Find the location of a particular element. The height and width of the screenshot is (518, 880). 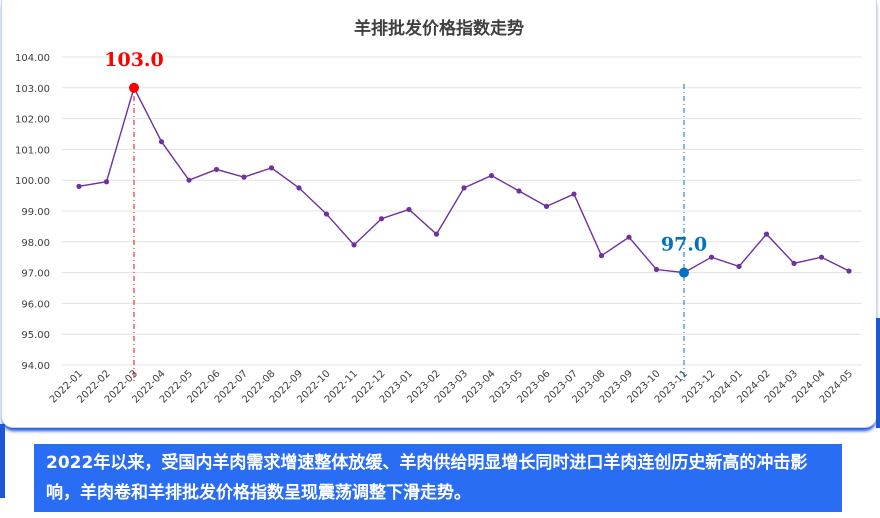

y-tick-label: 94.00 is located at coordinates (35, 366).